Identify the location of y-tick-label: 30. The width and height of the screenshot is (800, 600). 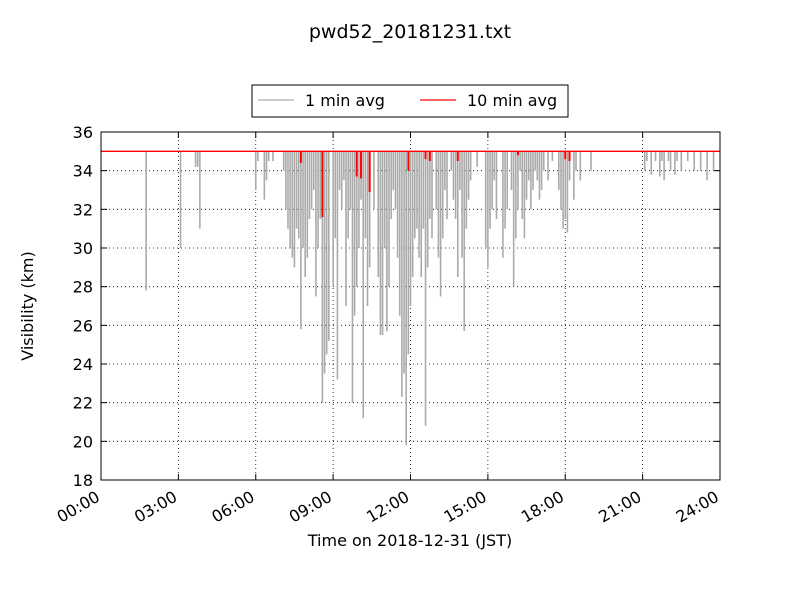
(83, 248).